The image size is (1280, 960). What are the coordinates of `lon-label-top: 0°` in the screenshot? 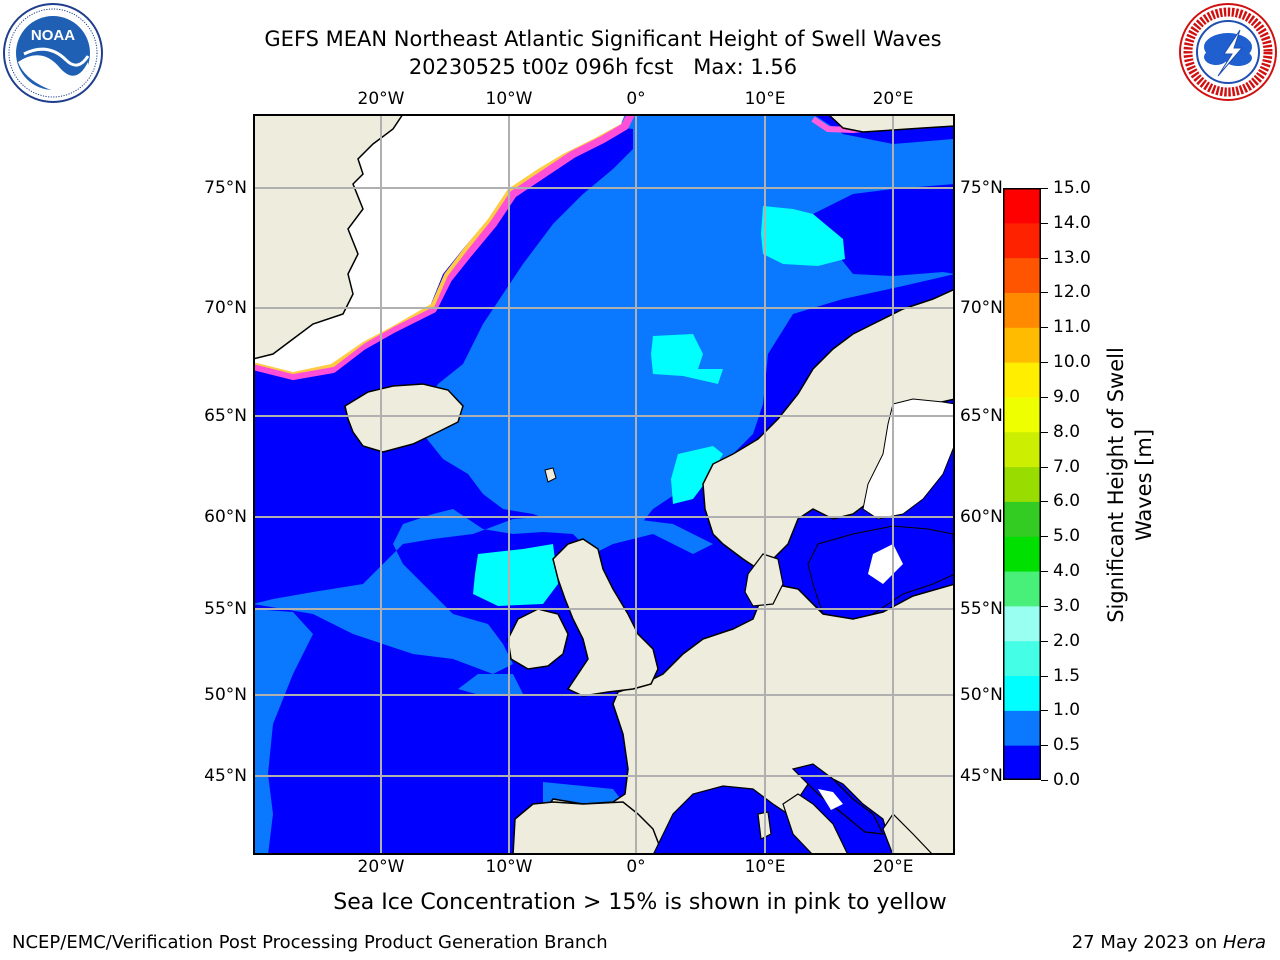 It's located at (636, 99).